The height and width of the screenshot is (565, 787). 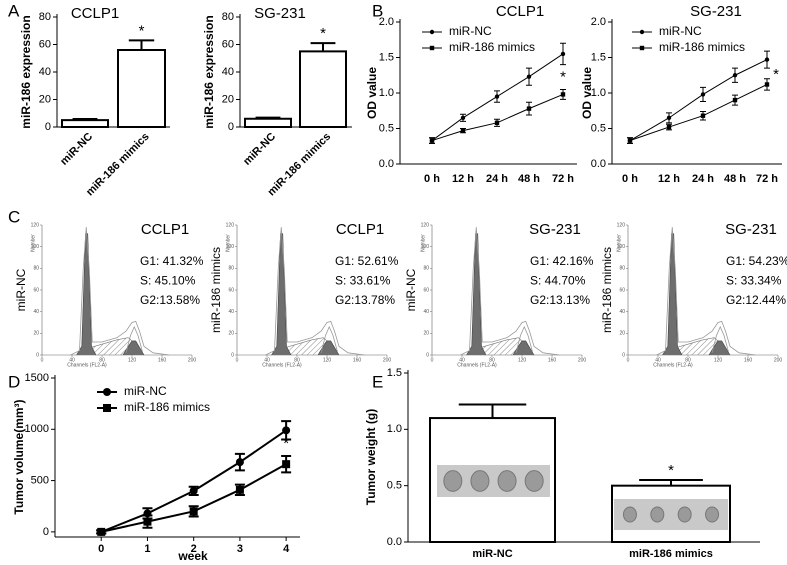 I want to click on y-tick-label: 1.0, so click(x=386, y=93).